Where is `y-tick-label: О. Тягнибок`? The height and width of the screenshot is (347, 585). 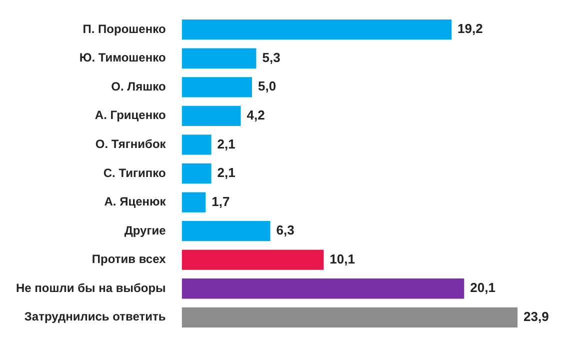 y-tick-label: О. Тягнибок is located at coordinates (131, 144).